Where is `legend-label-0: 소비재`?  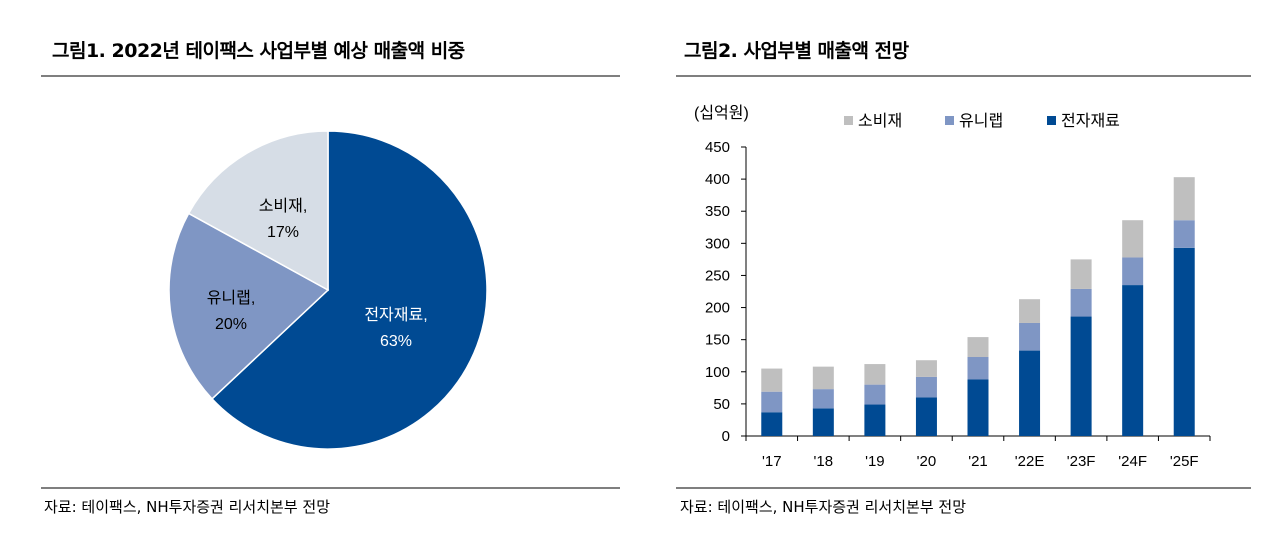 legend-label-0: 소비재 is located at coordinates (880, 121).